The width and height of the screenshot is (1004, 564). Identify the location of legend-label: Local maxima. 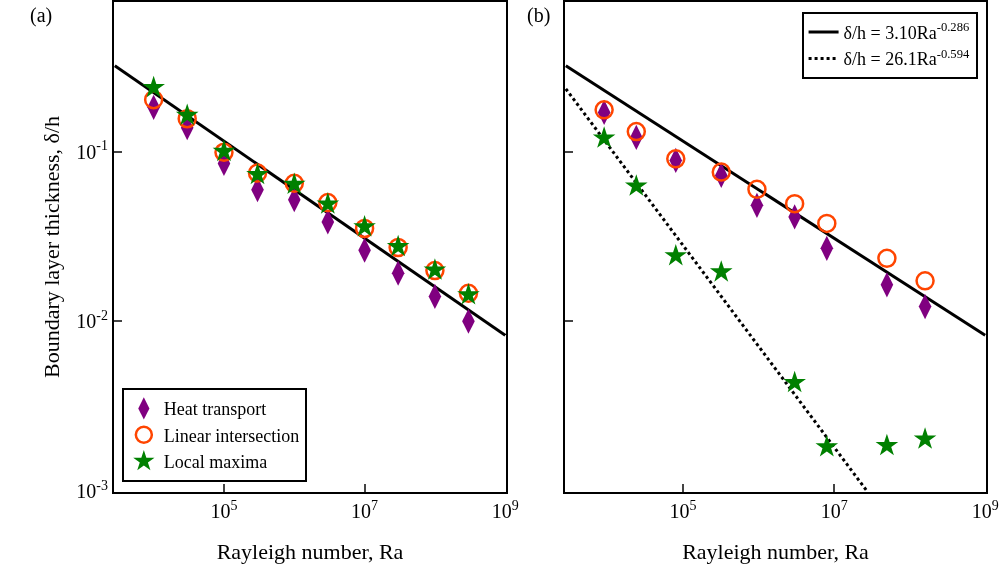
(215, 462).